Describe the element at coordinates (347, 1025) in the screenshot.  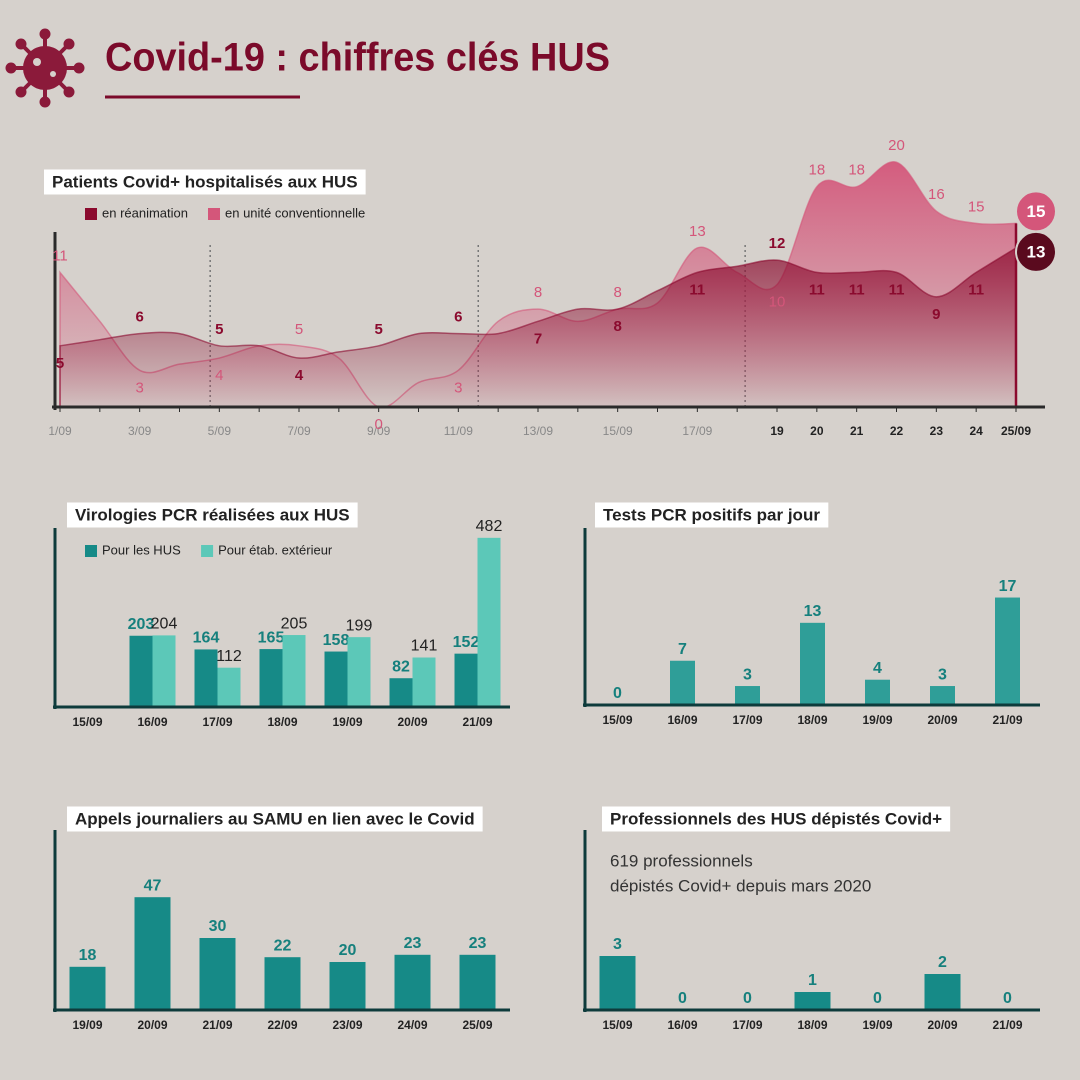
I see `x-tick-label: 23/09` at that location.